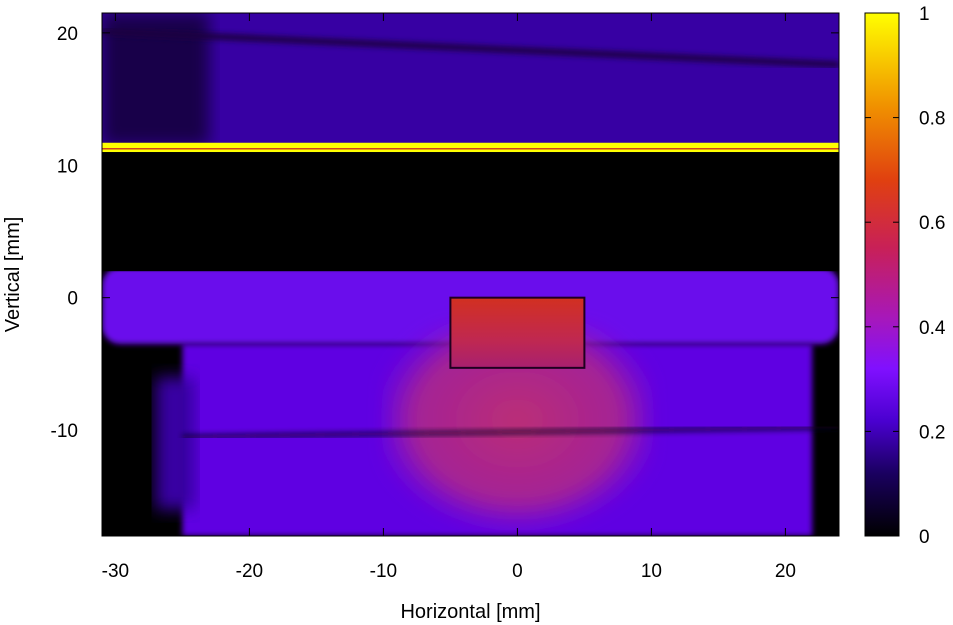 This screenshot has width=953, height=625. What do you see at coordinates (72, 299) in the screenshot?
I see `y-tick-label: 0` at bounding box center [72, 299].